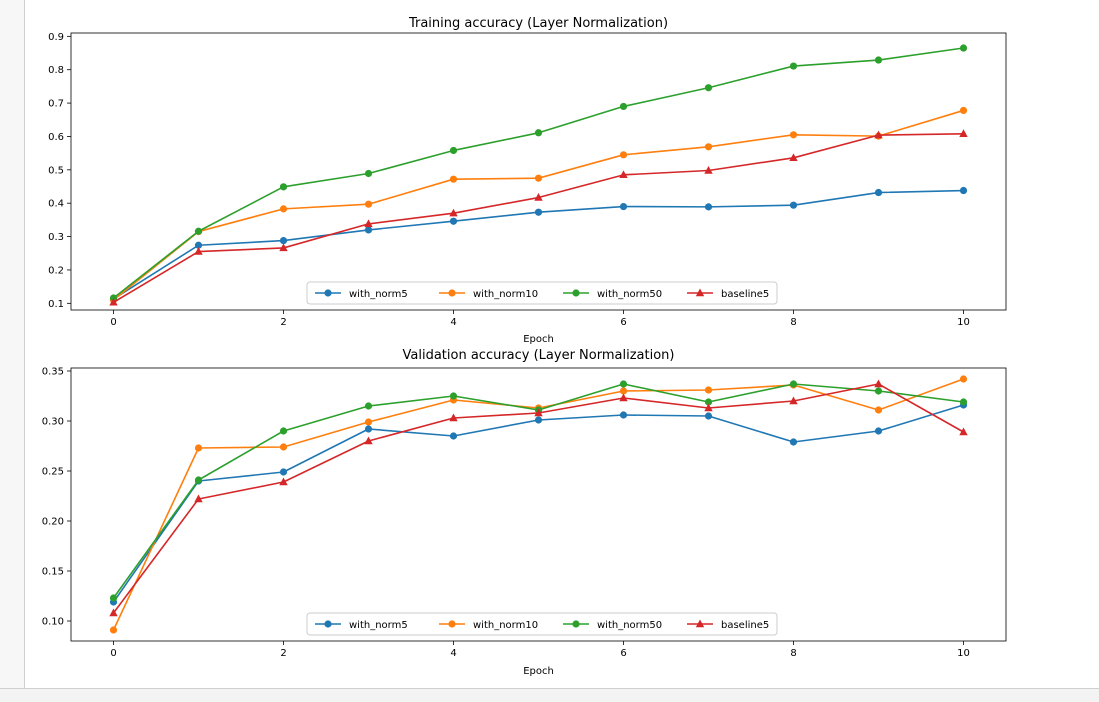  What do you see at coordinates (56, 37) in the screenshot?
I see `y-tick-label: 0.9` at bounding box center [56, 37].